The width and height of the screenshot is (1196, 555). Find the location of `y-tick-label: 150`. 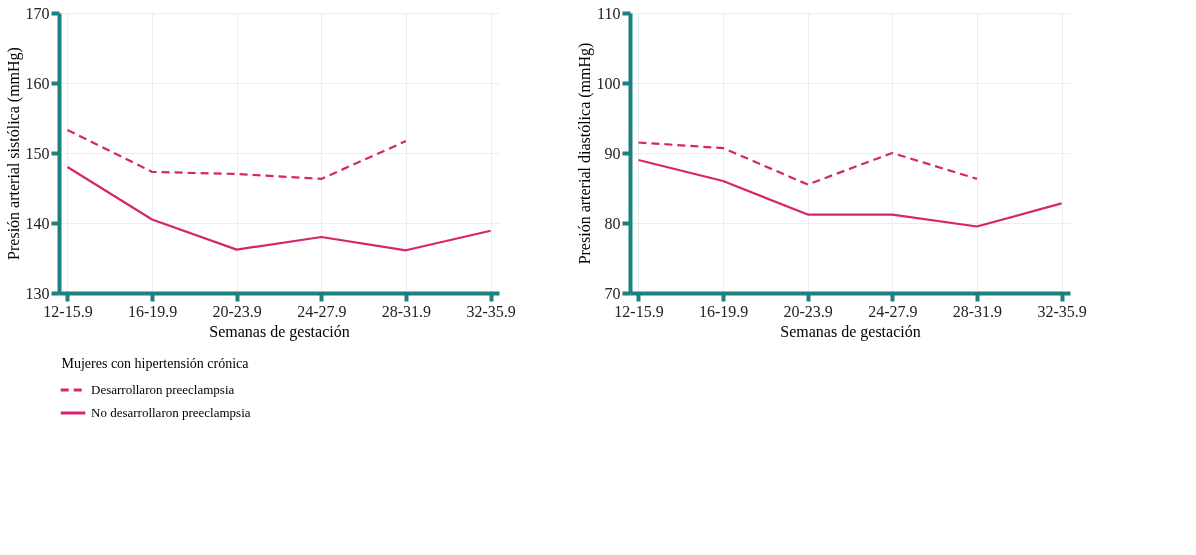

y-tick-label: 150 is located at coordinates (37, 153).